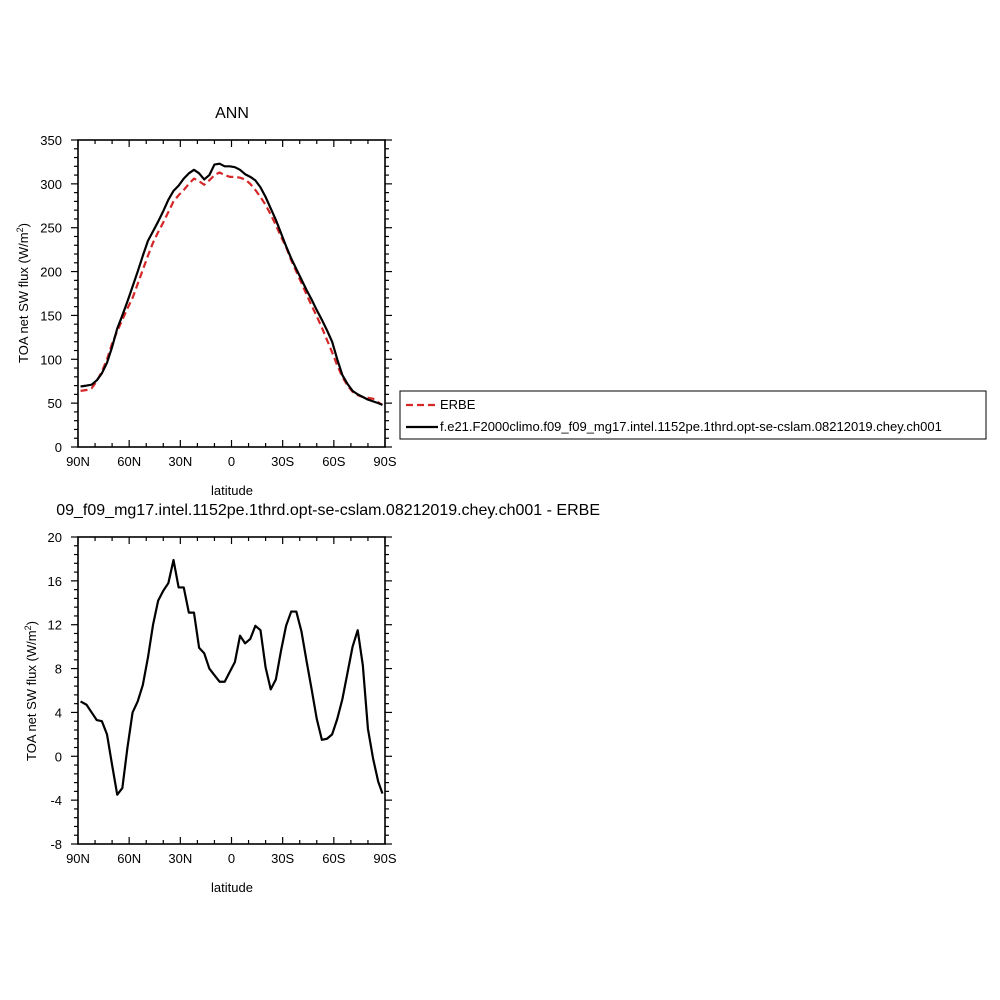 This screenshot has height=1000, width=1000. I want to click on bottom-y-tick-label: -4, so click(56, 800).